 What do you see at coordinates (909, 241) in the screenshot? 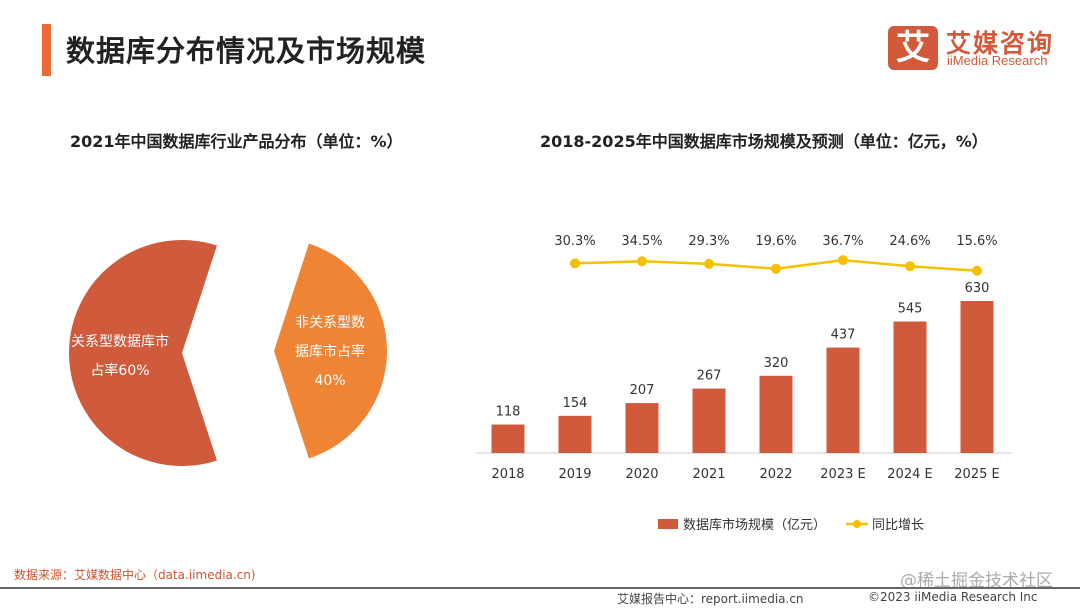
I see `growth-label: 24.6%` at bounding box center [909, 241].